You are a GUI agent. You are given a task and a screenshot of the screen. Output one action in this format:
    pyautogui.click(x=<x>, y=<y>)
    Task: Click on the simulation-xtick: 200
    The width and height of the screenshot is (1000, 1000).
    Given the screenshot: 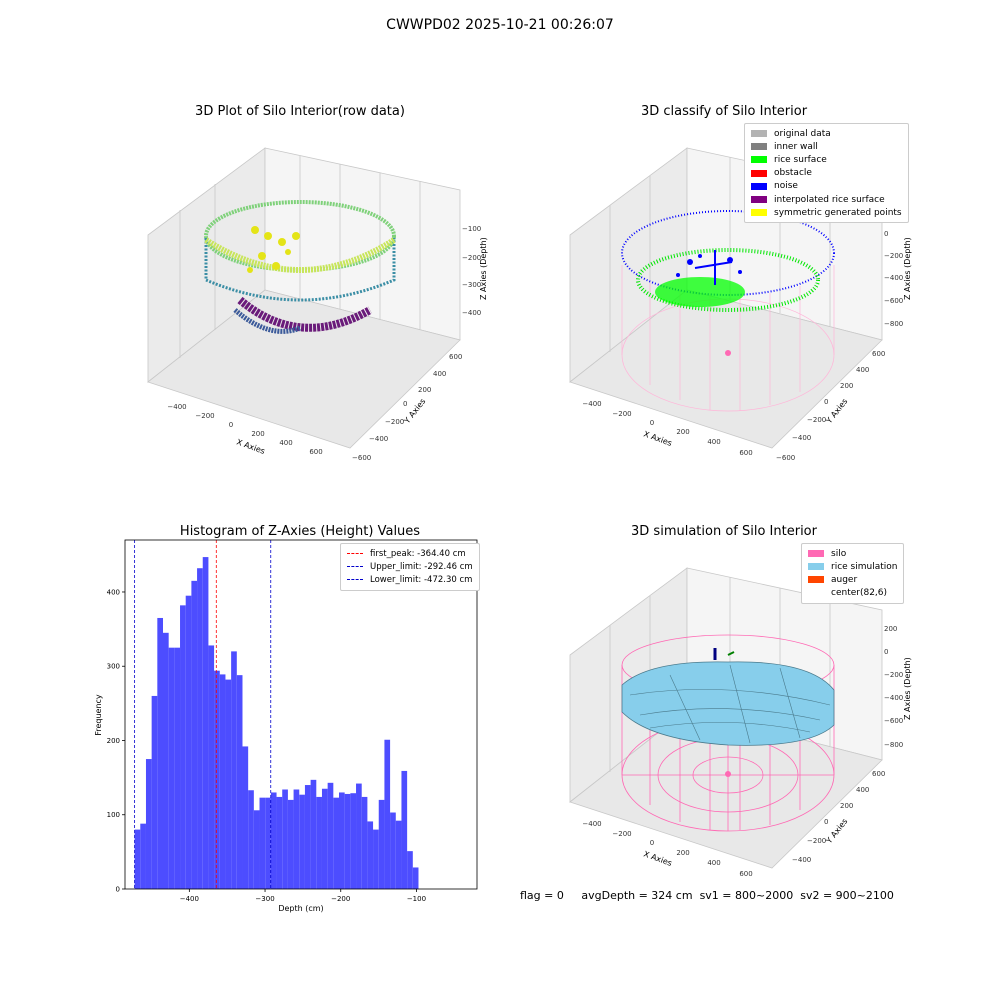 What is the action you would take?
    pyautogui.click(x=682, y=853)
    